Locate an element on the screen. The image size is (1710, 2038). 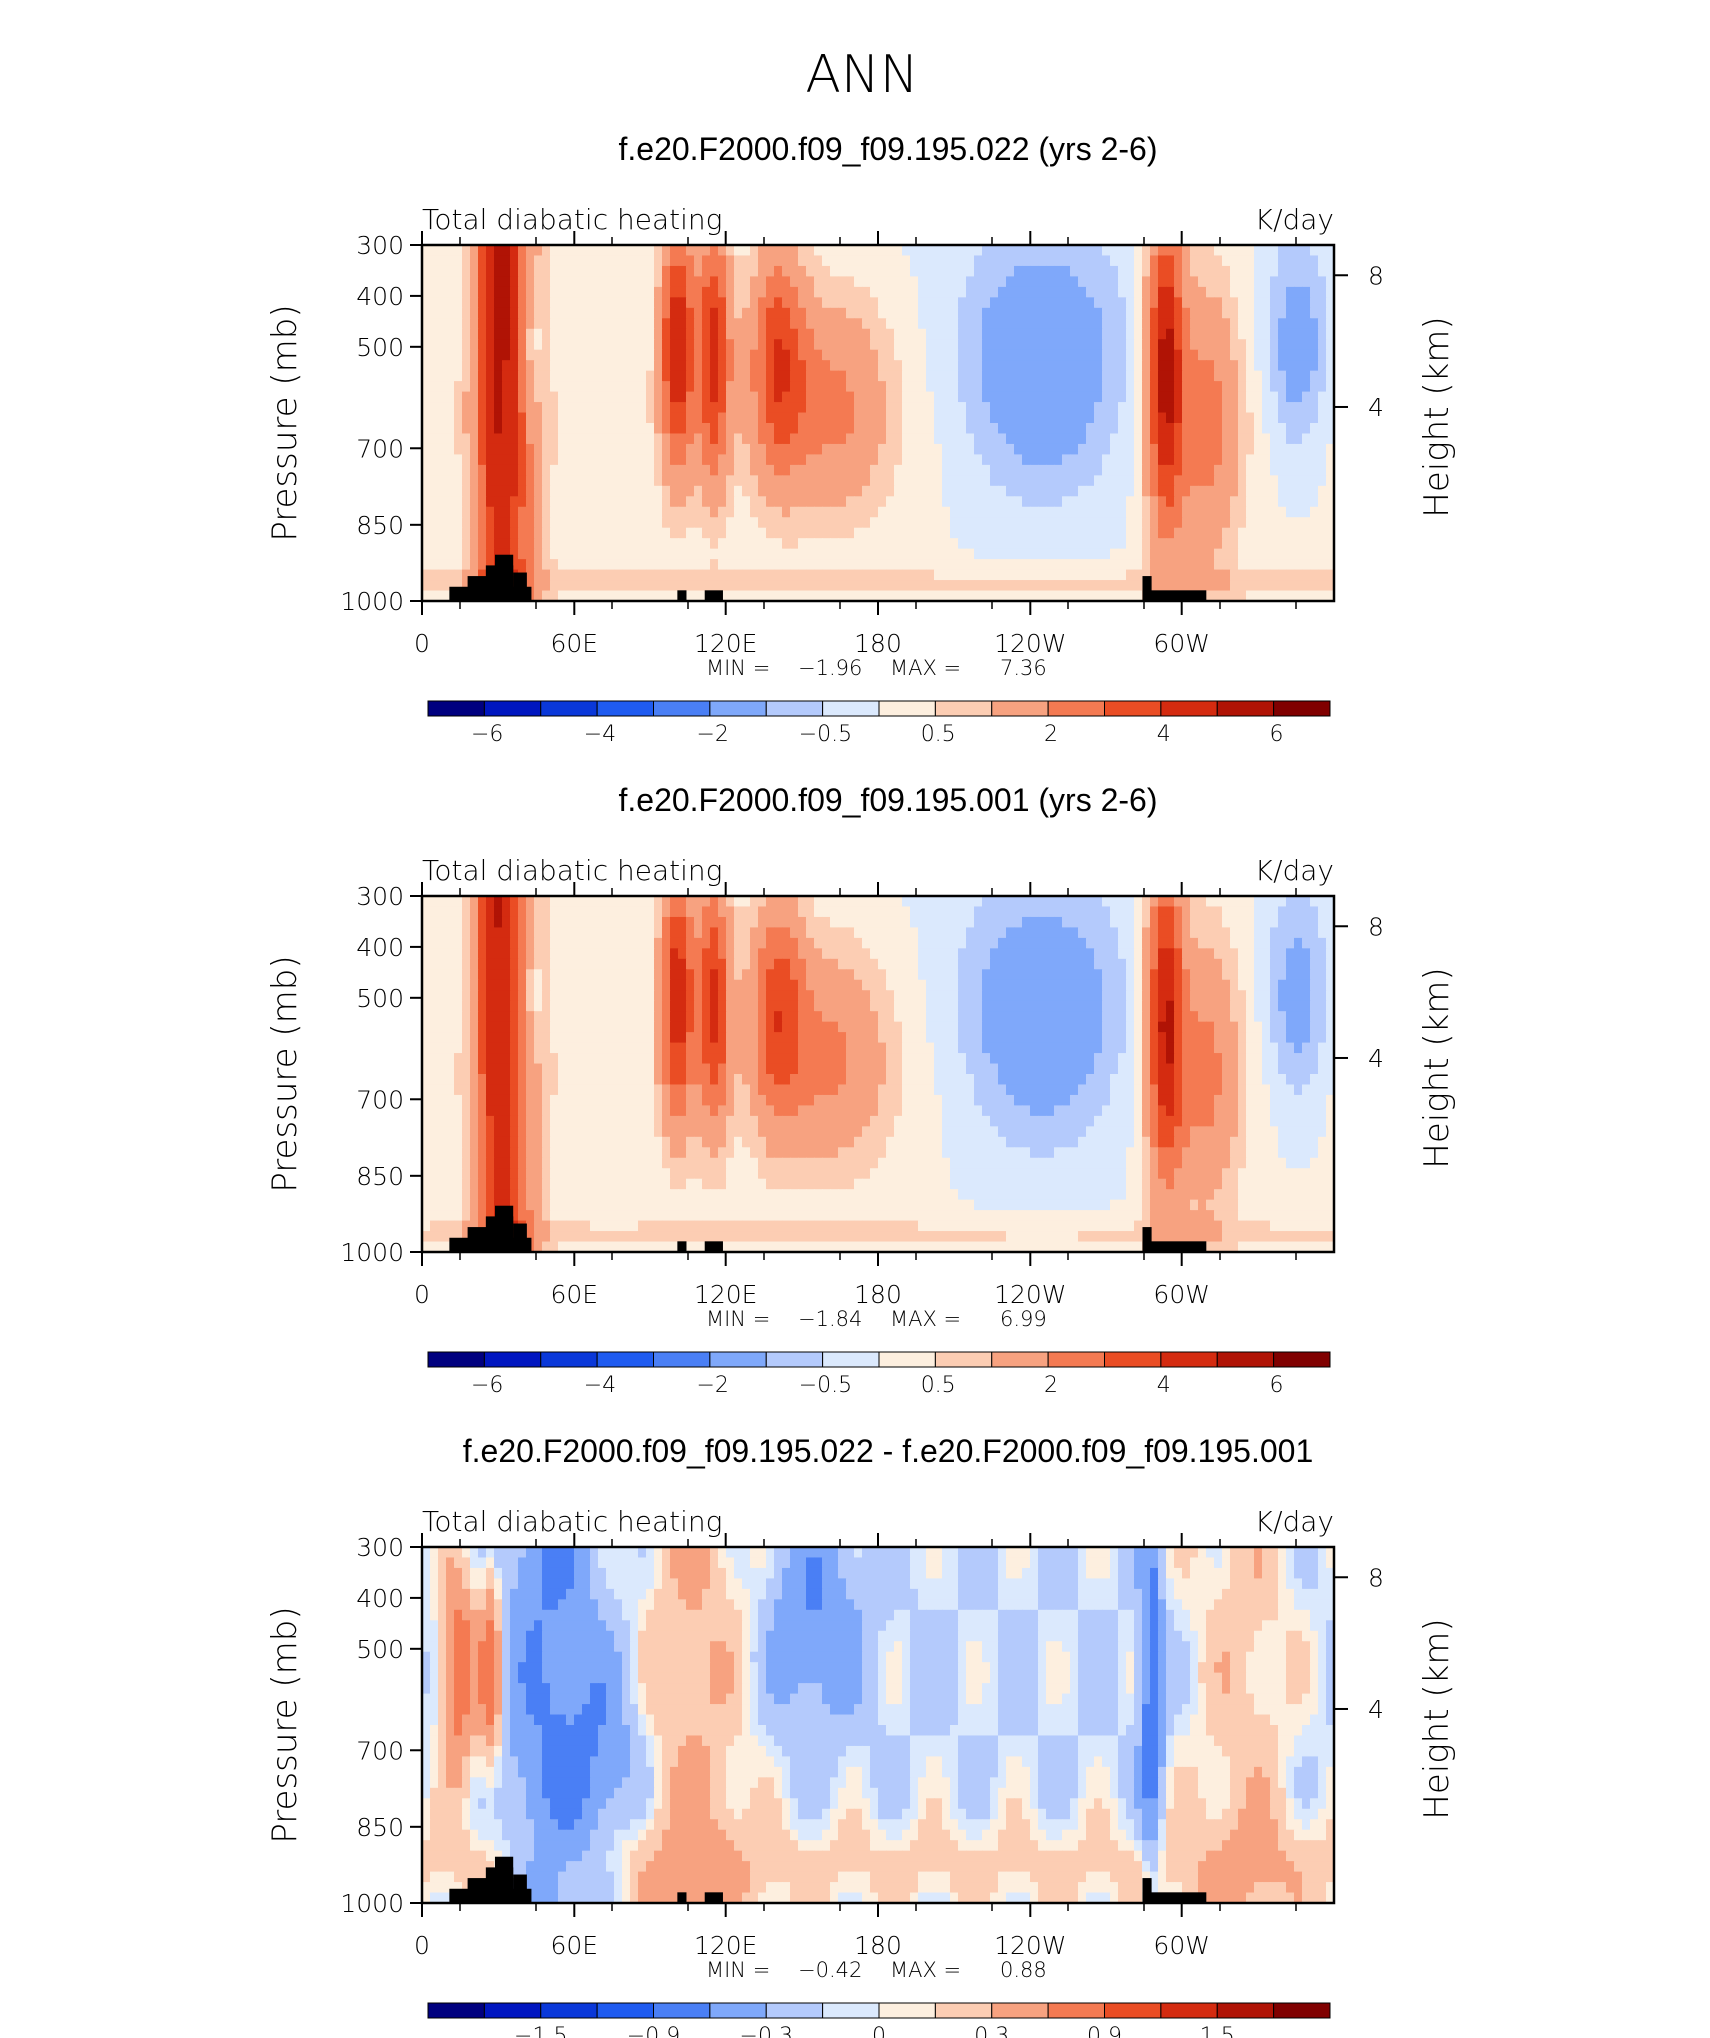
colorbar-label: −4 is located at coordinates (600, 1385).